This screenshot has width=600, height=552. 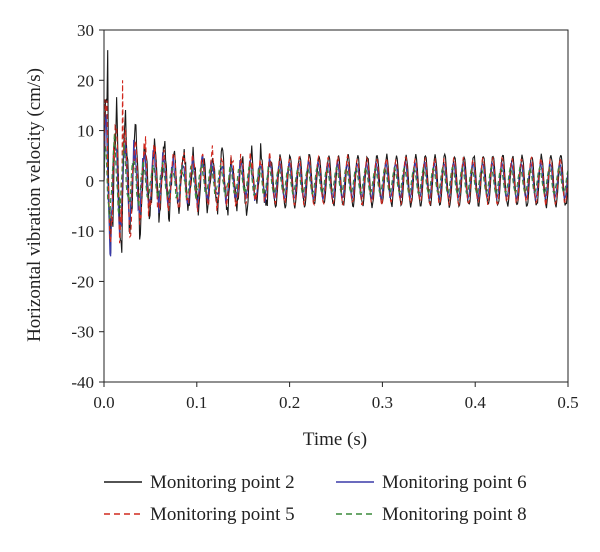 I want to click on y-tick-label: 30, so click(x=85, y=30).